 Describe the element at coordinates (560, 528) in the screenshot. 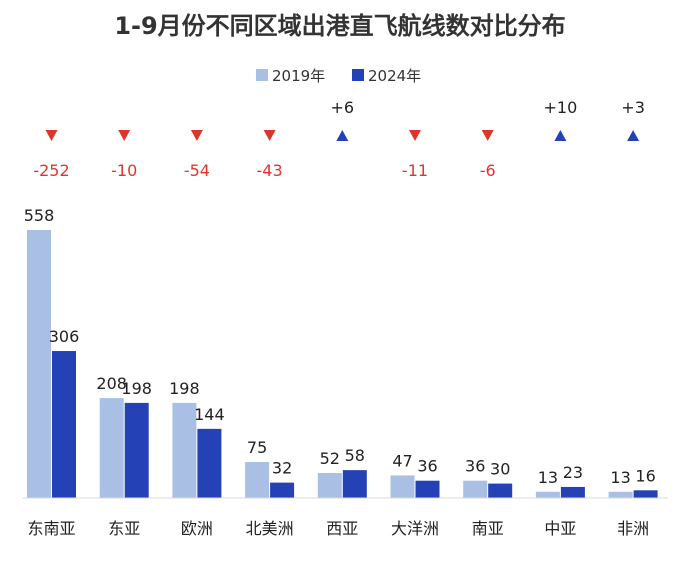

I see `category-label-8: 中亚` at that location.